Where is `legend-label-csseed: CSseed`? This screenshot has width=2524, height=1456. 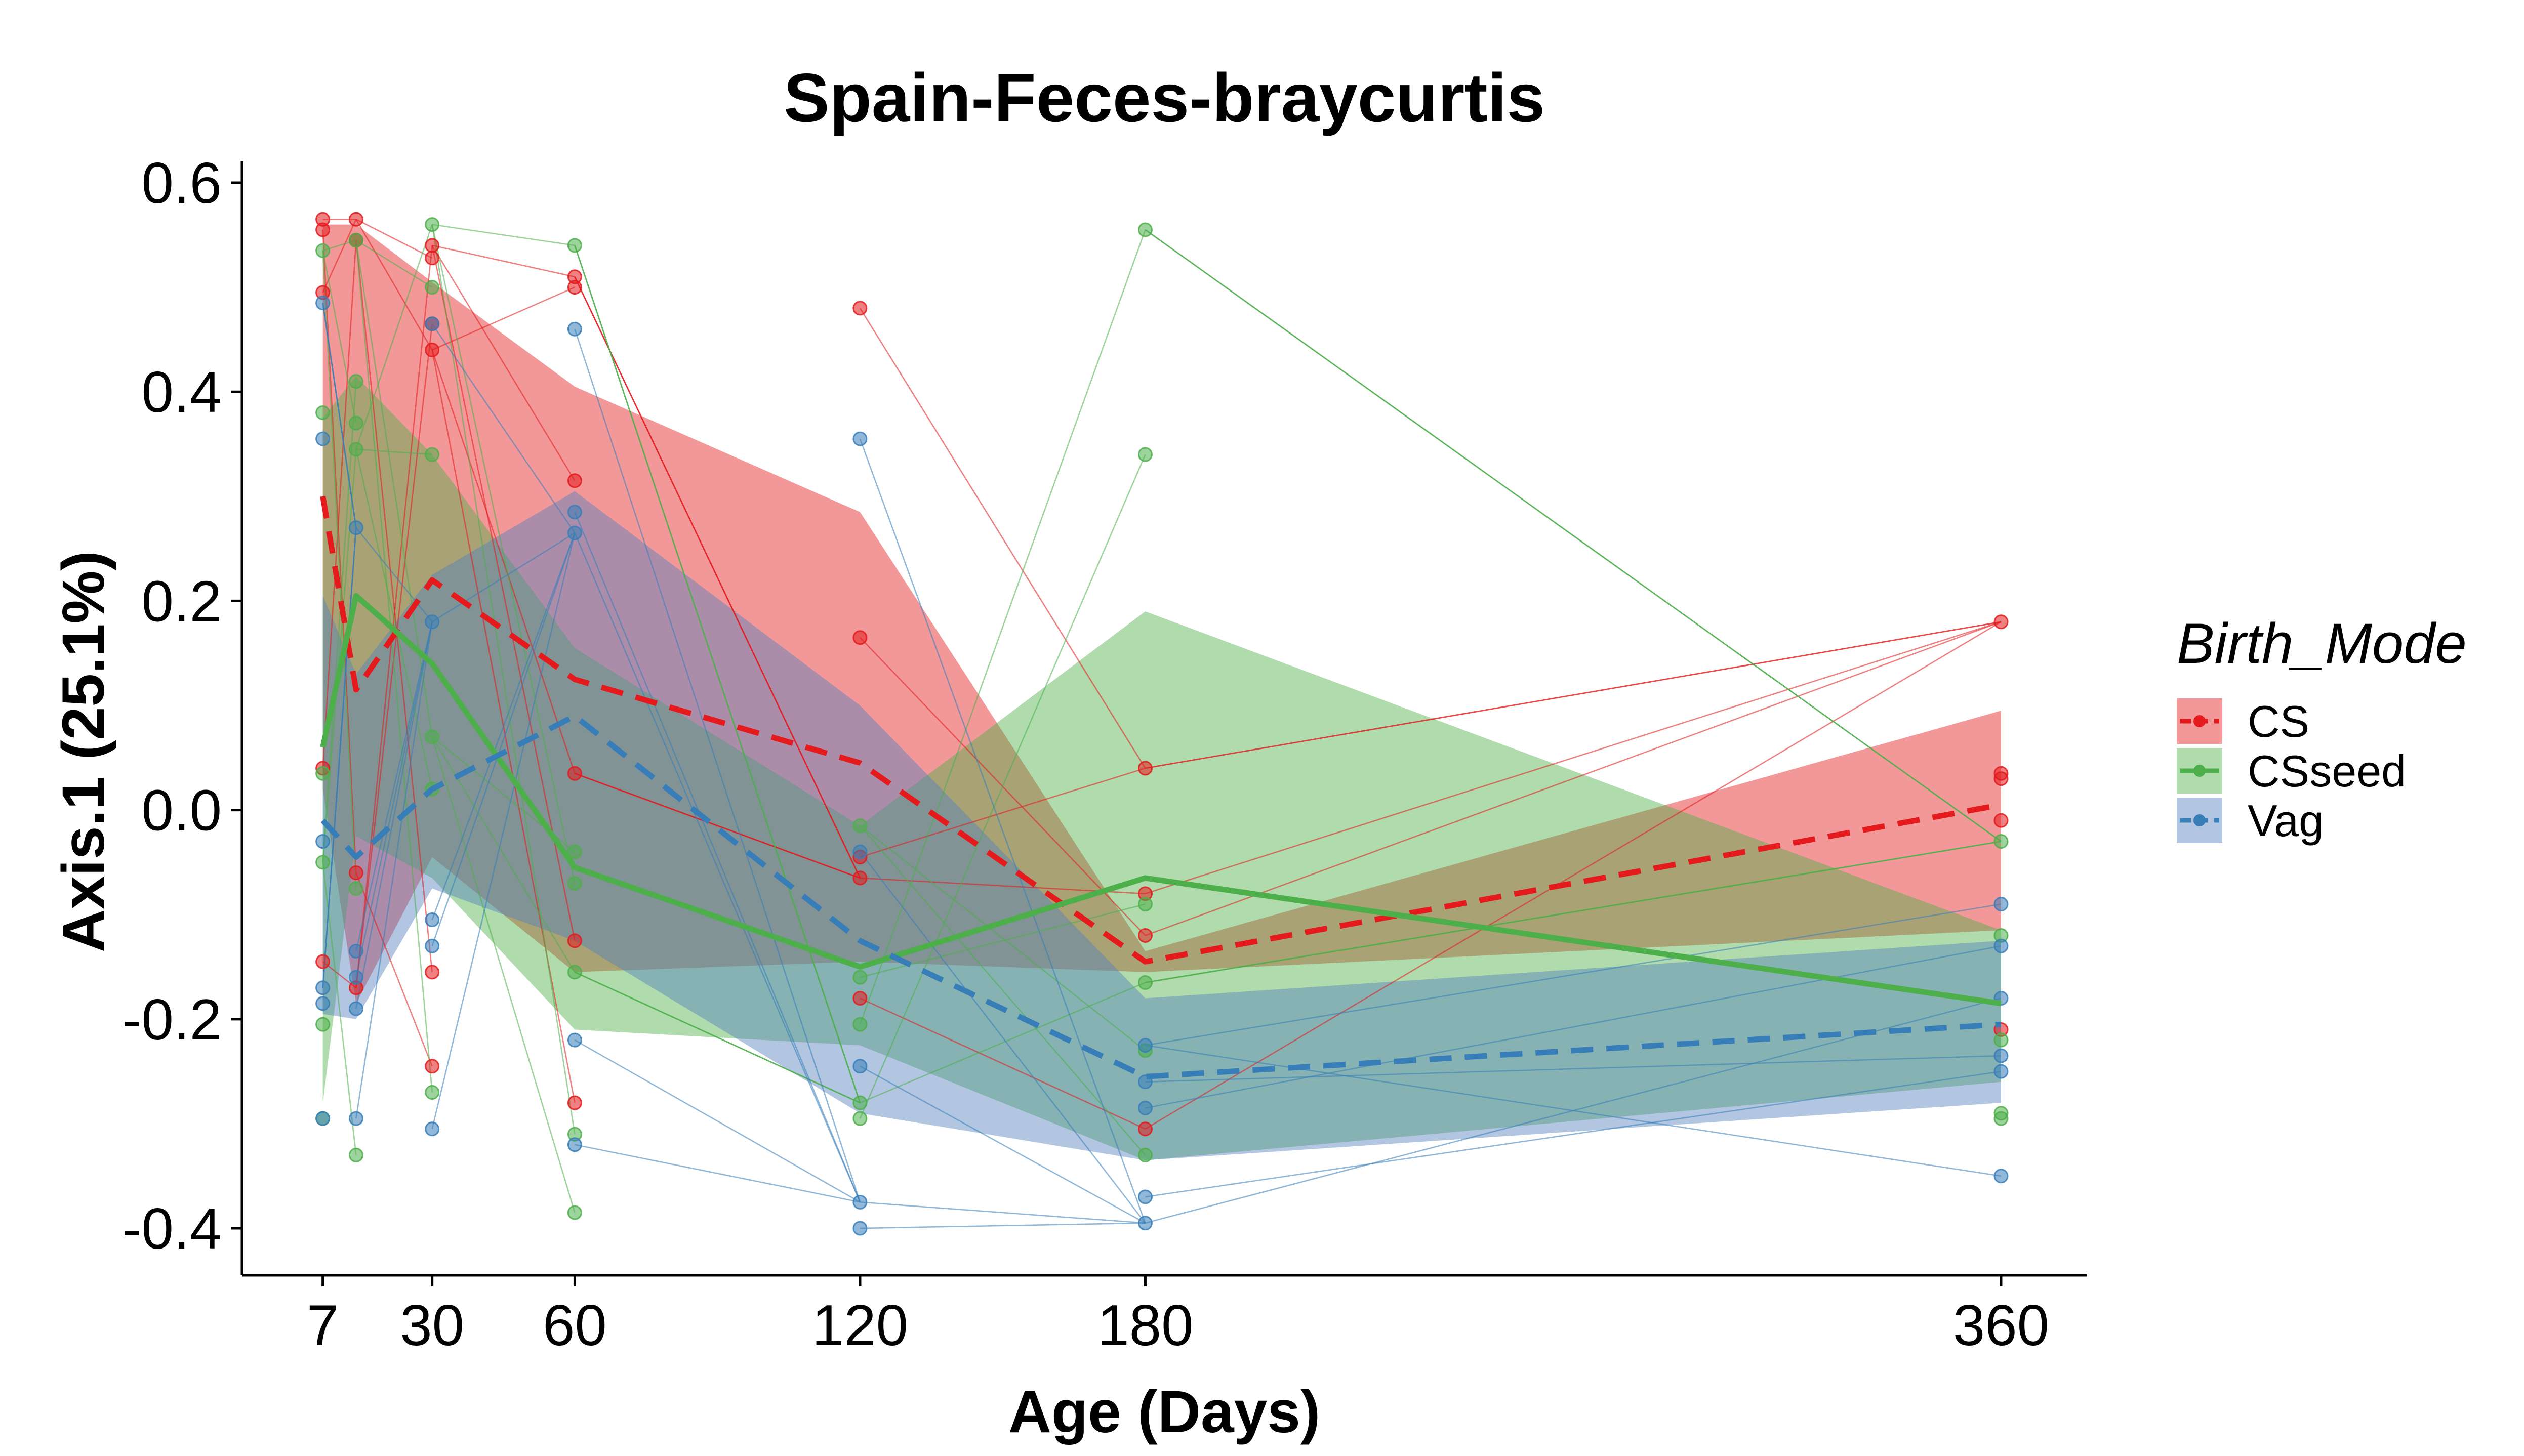 legend-label-csseed: CSseed is located at coordinates (2327, 771).